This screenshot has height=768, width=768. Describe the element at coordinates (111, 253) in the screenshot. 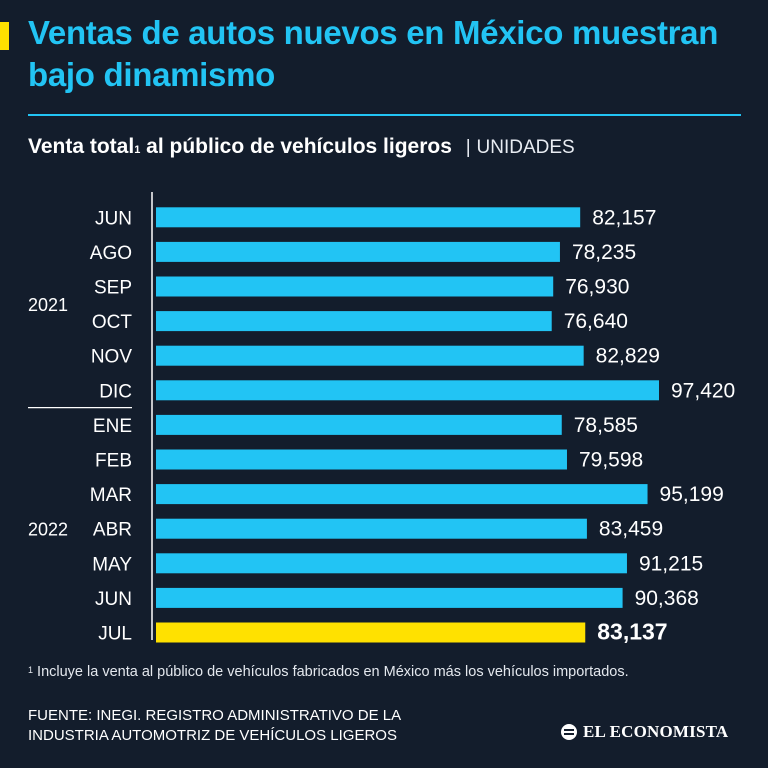

I see `category-label: AGO` at that location.